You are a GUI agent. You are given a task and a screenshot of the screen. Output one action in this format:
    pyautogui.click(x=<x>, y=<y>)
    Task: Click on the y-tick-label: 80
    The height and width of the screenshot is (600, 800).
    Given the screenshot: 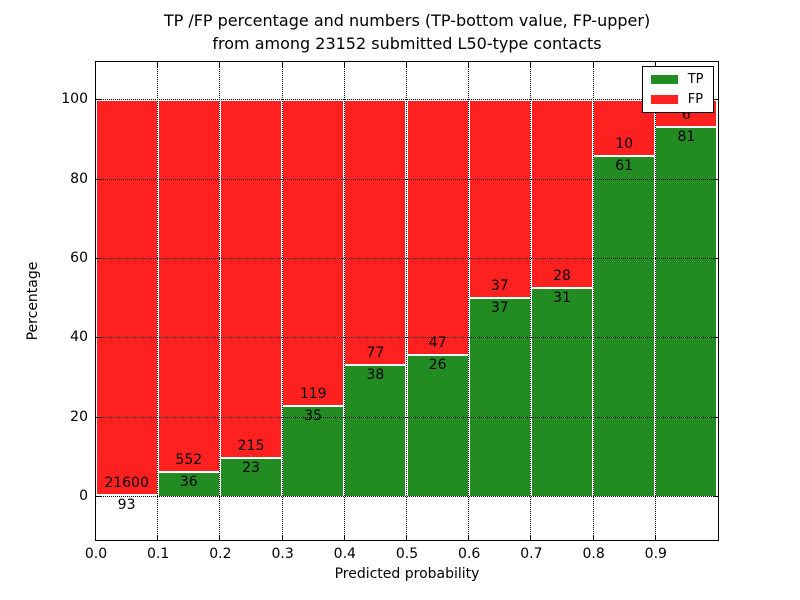 What is the action you would take?
    pyautogui.click(x=79, y=178)
    